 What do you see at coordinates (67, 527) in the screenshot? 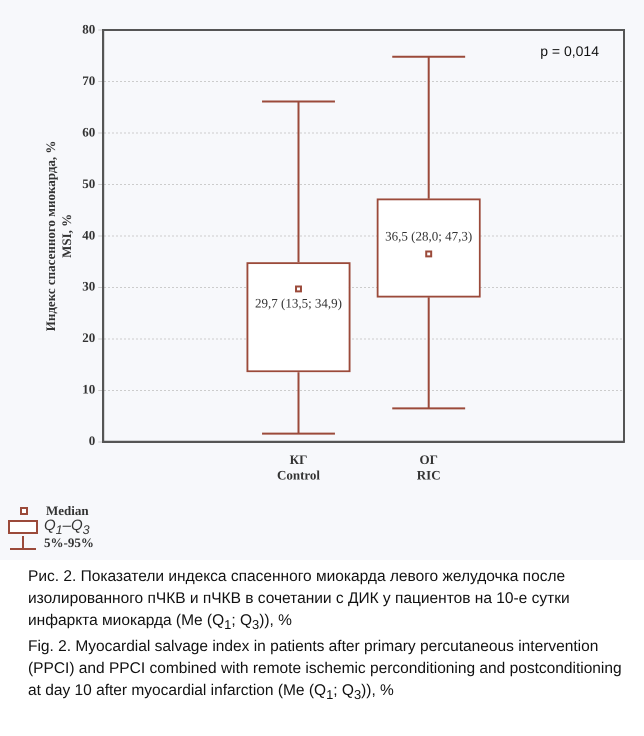
I see `text: Q$_{1}$–Q$_{3}$` at bounding box center [67, 527].